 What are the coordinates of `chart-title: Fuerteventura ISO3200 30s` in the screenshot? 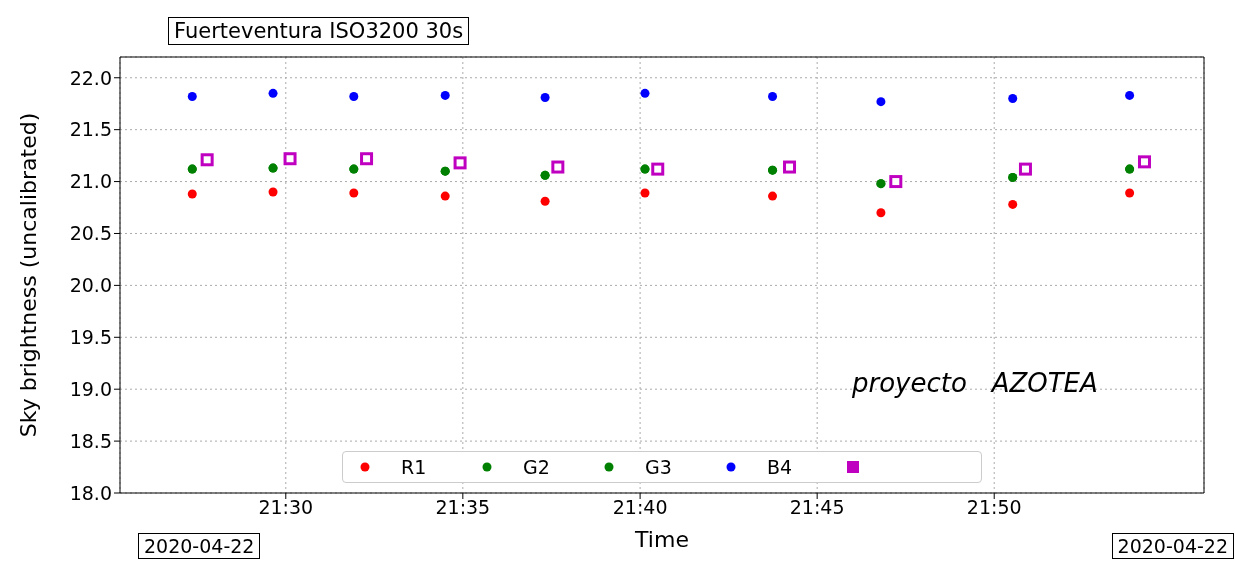 It's located at (319, 31).